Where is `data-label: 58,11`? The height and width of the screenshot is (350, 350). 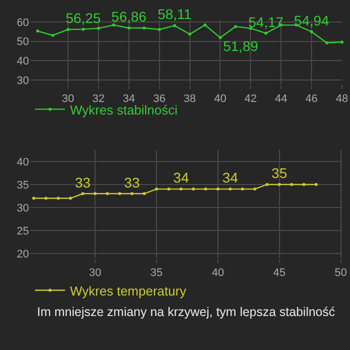 data-label: 58,11 is located at coordinates (175, 14).